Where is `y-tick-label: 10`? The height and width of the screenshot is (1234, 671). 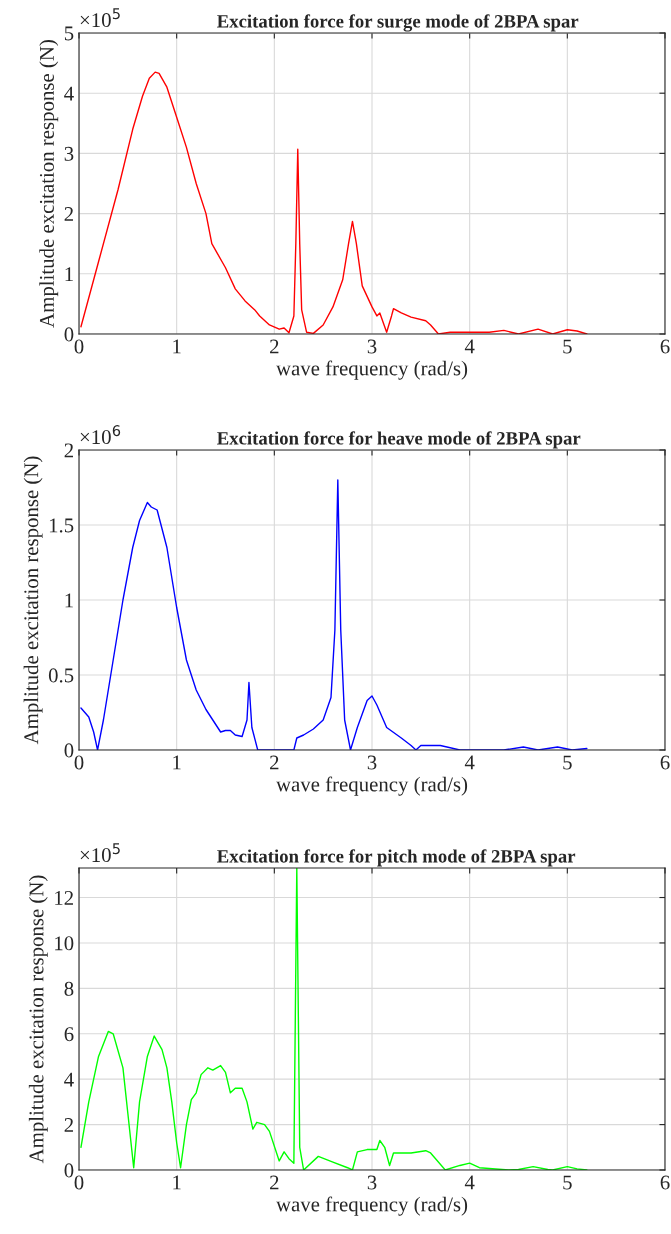
y-tick-label: 10 is located at coordinates (64, 943).